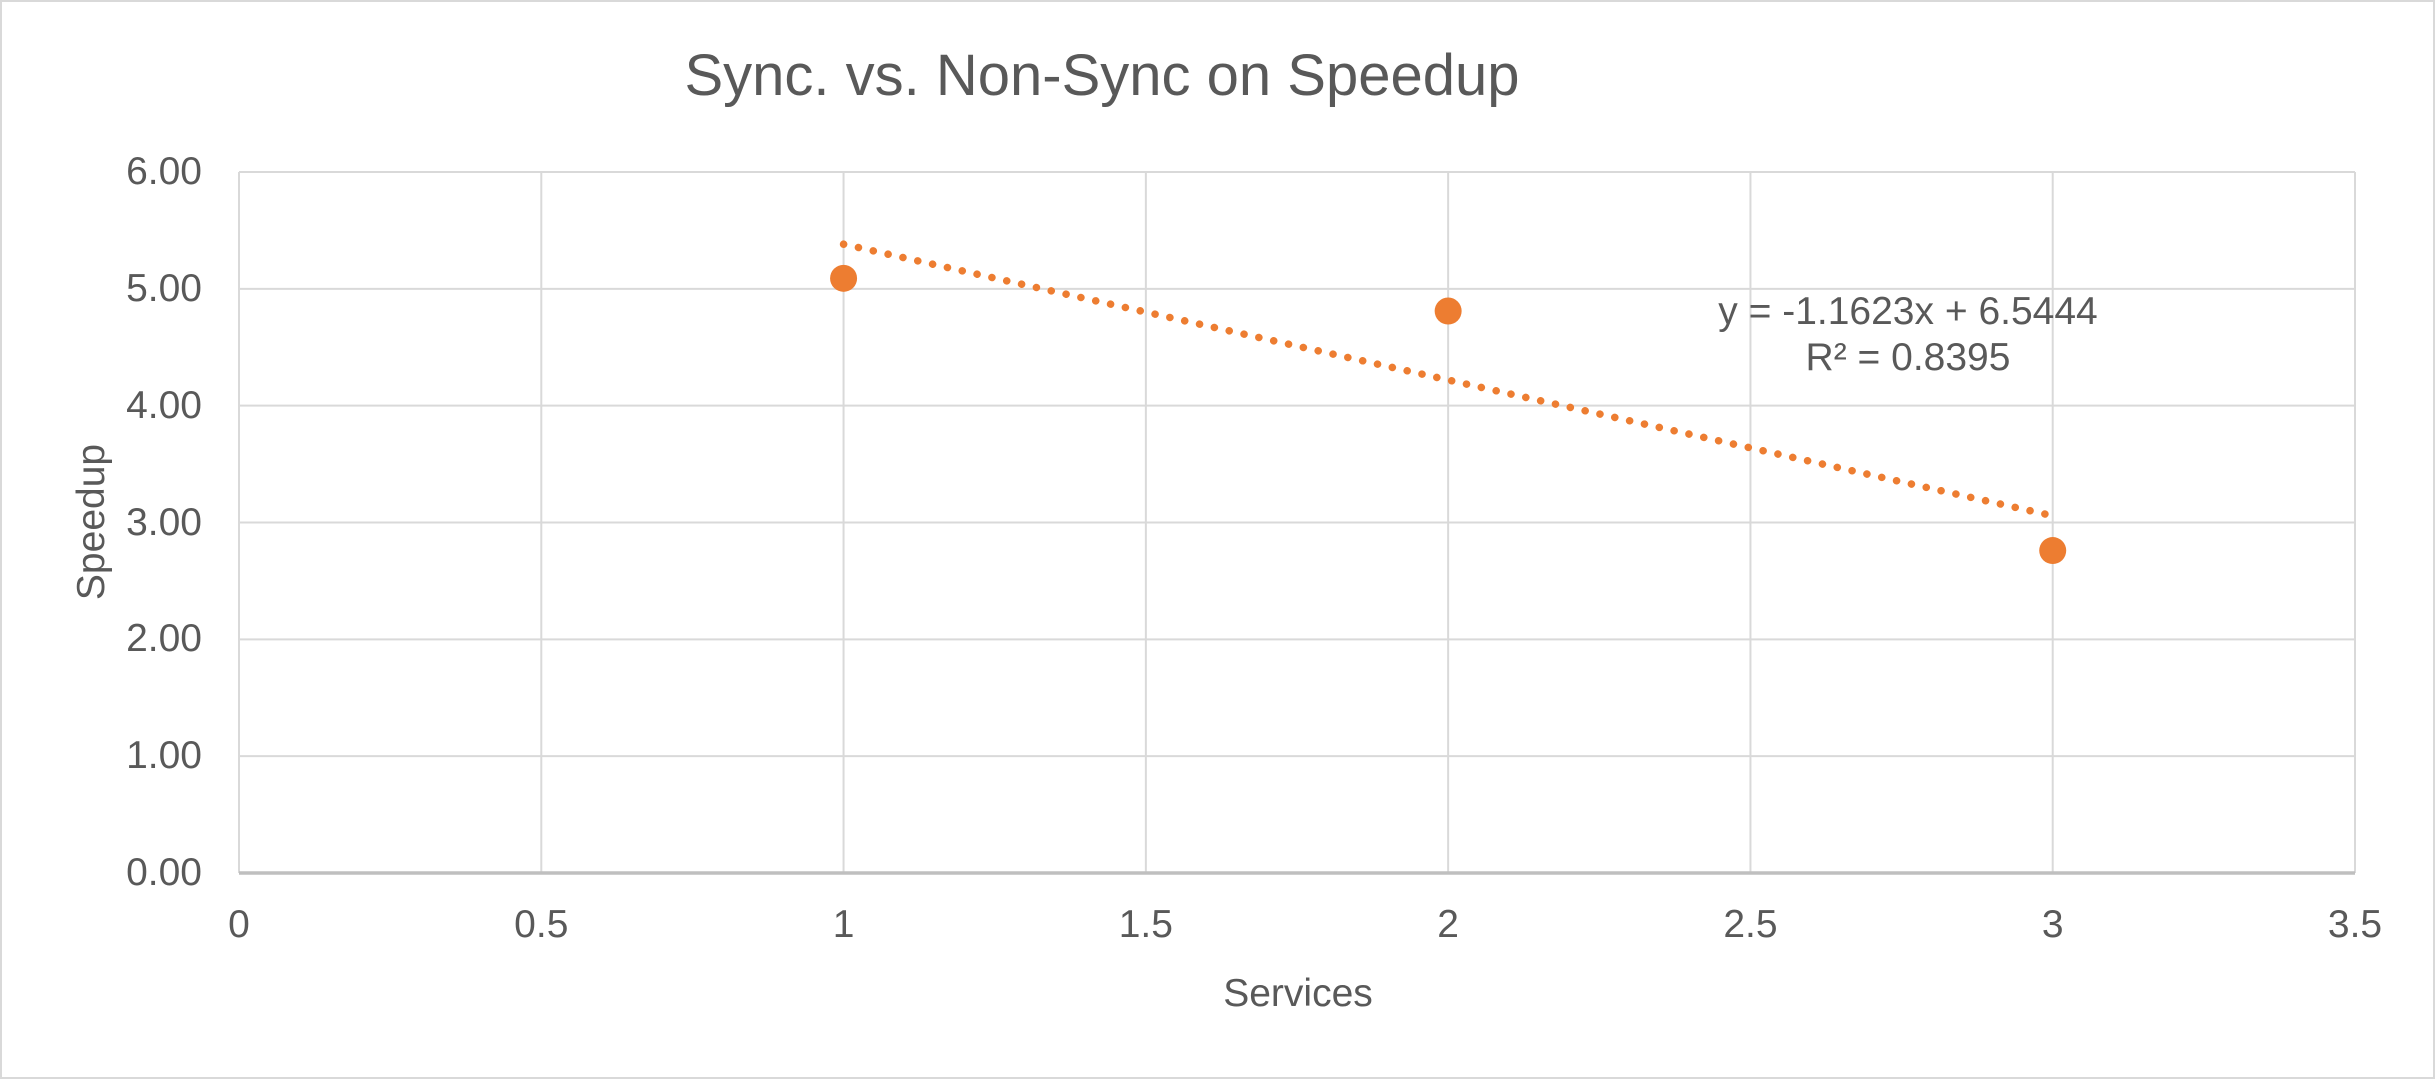 Image resolution: width=2435 pixels, height=1079 pixels. Describe the element at coordinates (1750, 924) in the screenshot. I see `x-tick-label: 2.5` at that location.